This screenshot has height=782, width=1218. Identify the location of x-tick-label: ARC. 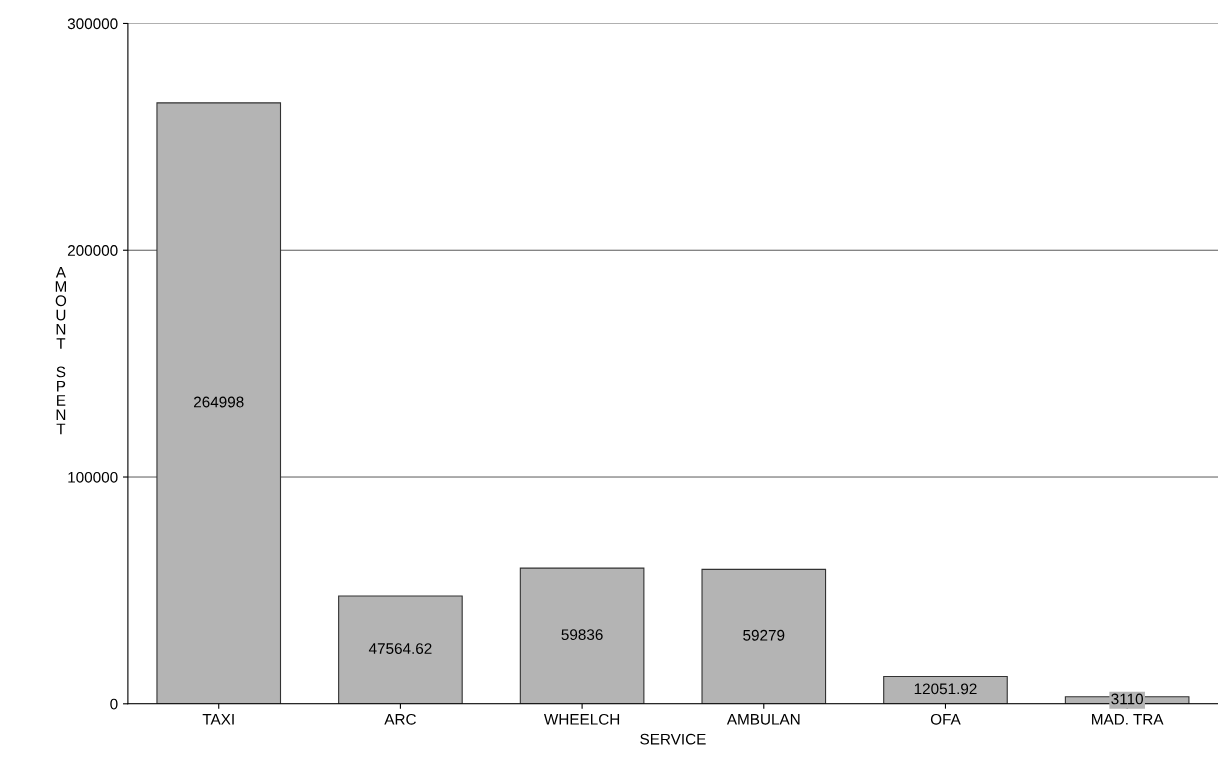
(400, 719).